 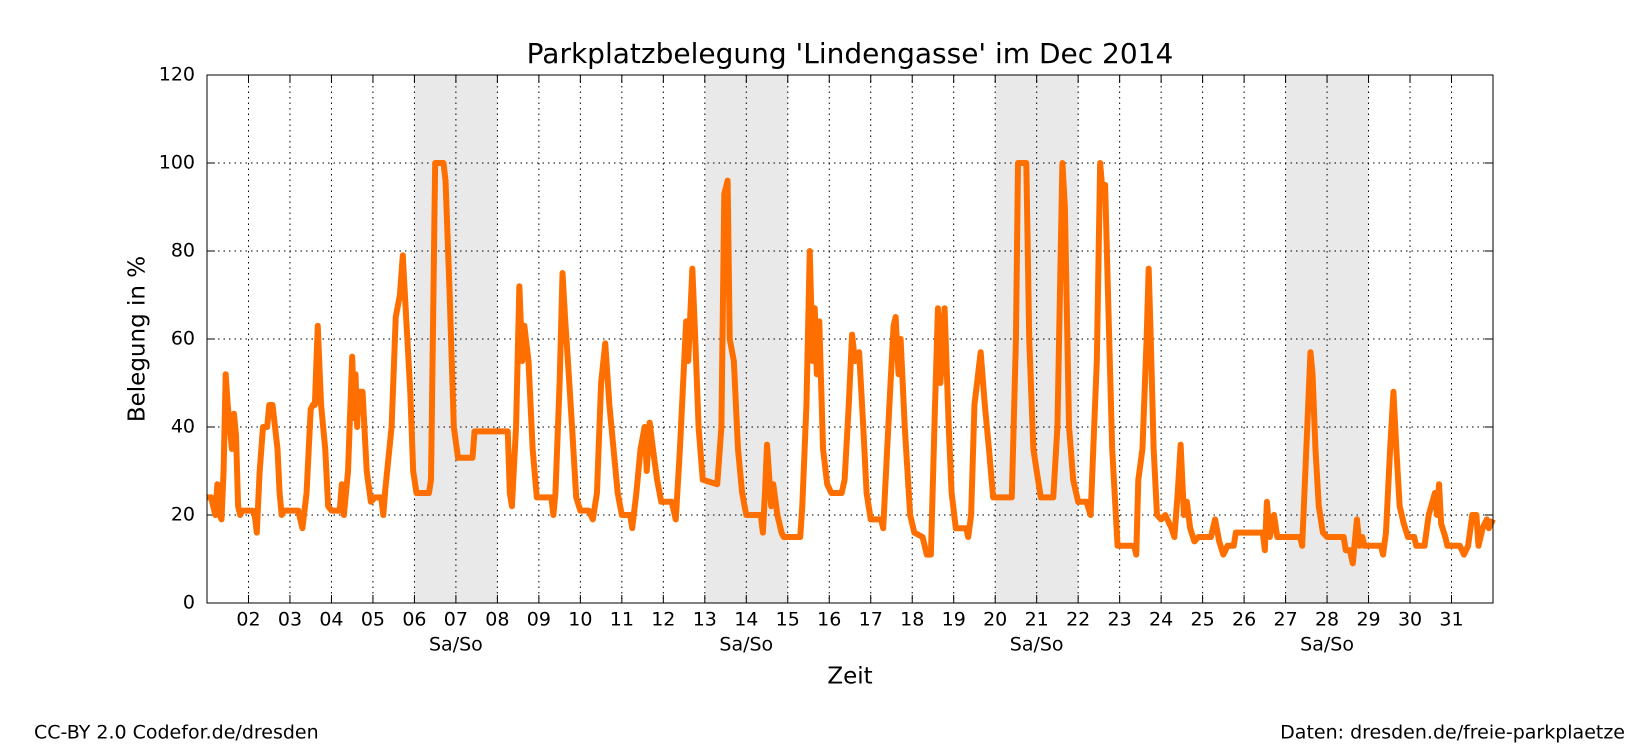 What do you see at coordinates (849, 677) in the screenshot?
I see `x-axis-label: Zeit` at bounding box center [849, 677].